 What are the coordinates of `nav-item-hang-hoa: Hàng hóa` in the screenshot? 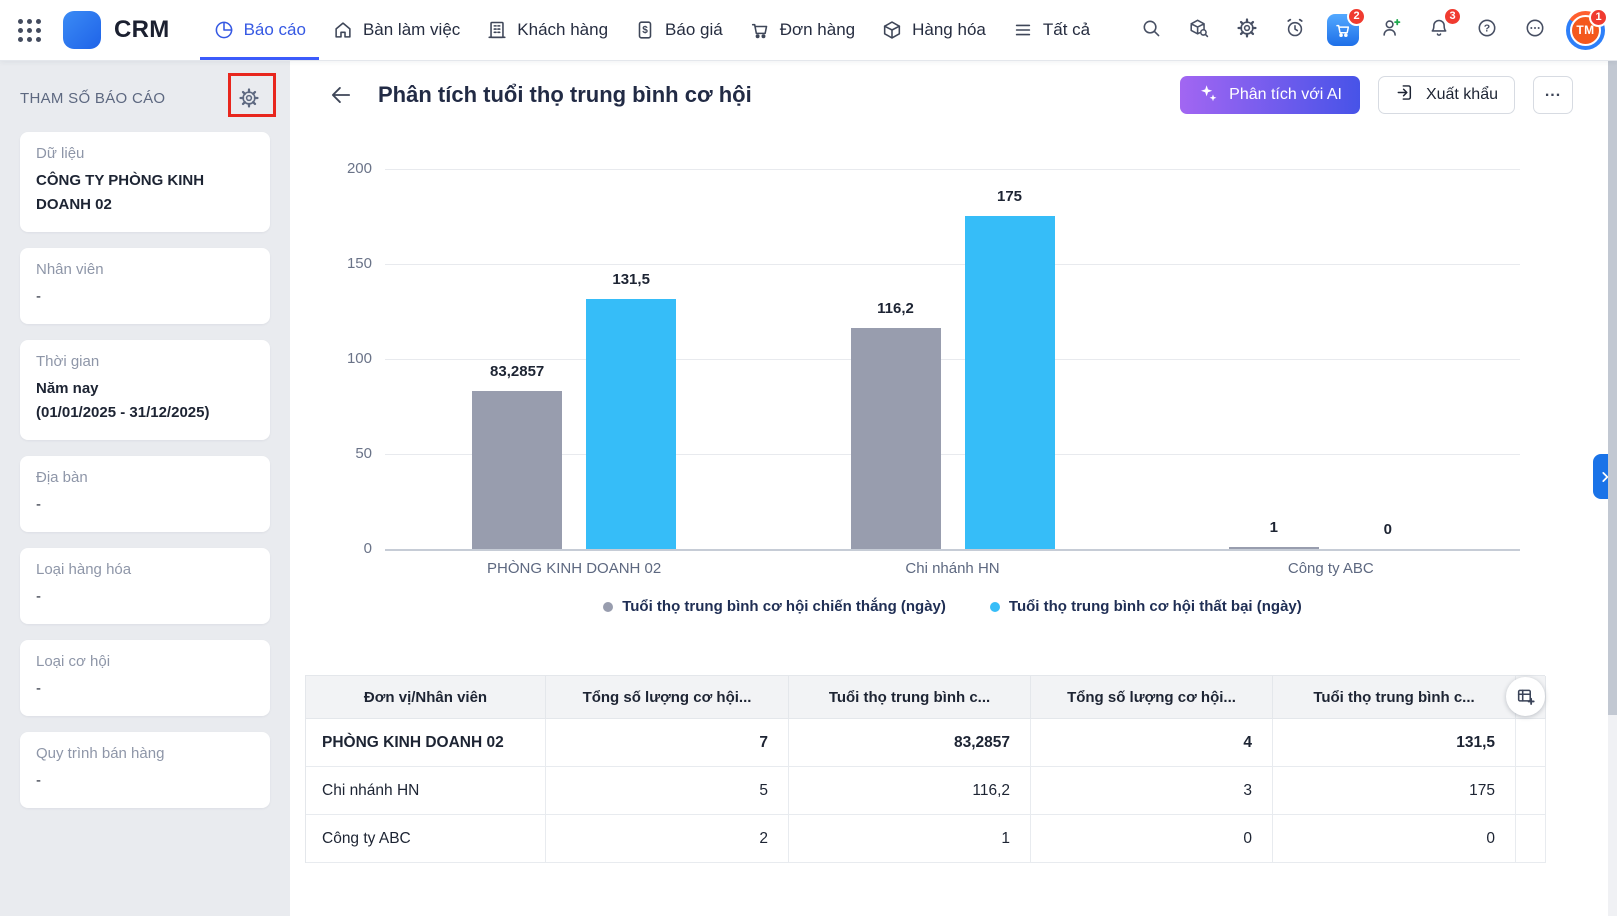 It's located at (933, 30).